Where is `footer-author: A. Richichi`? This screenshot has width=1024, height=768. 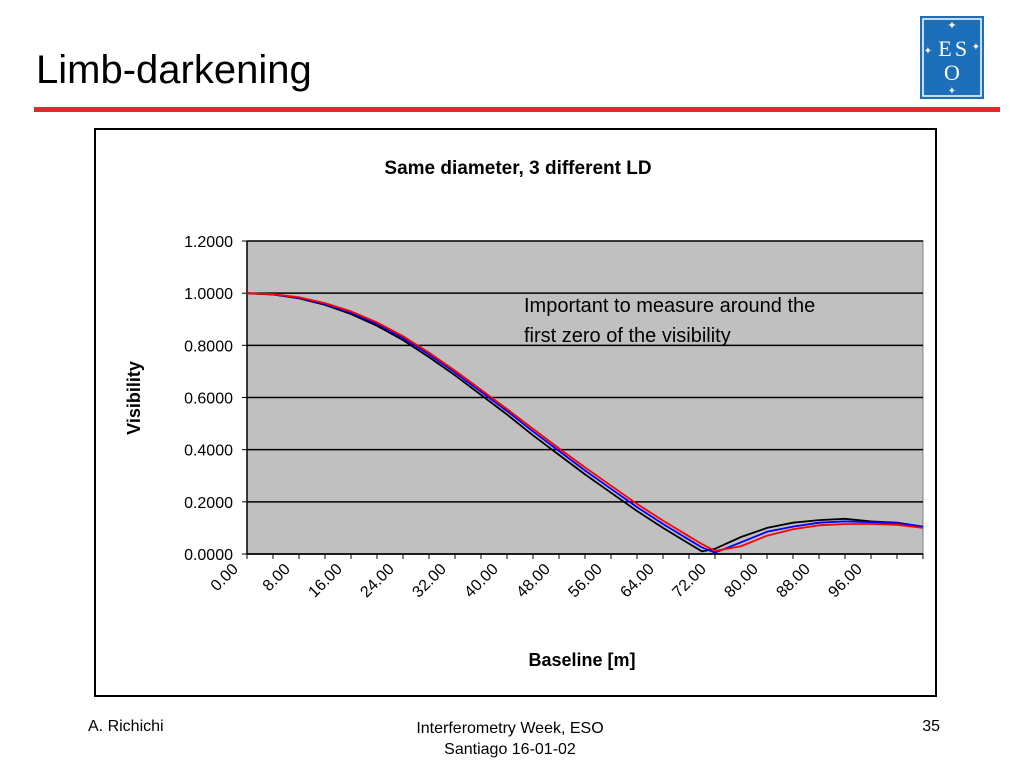
footer-author: A. Richichi is located at coordinates (126, 726).